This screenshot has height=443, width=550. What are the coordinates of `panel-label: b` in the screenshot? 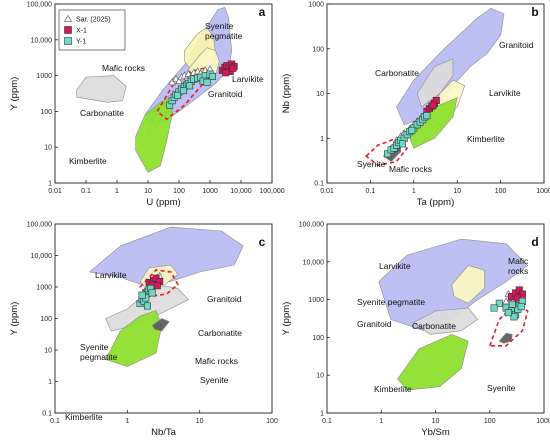 It's located at (534, 12).